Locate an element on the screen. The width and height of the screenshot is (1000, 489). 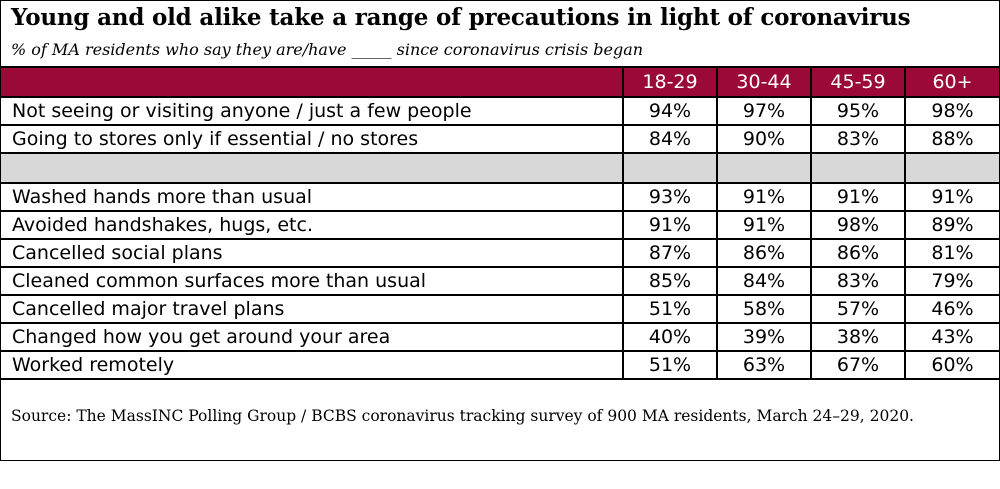
value-cell: 38% is located at coordinates (858, 337).